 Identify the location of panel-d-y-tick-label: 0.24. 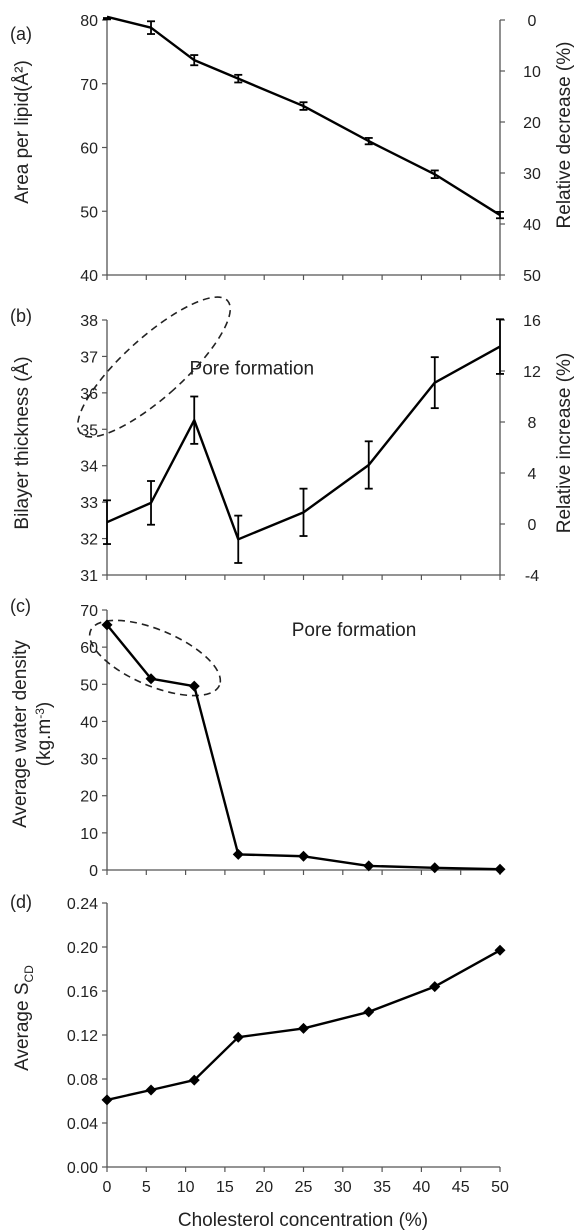
(82, 904).